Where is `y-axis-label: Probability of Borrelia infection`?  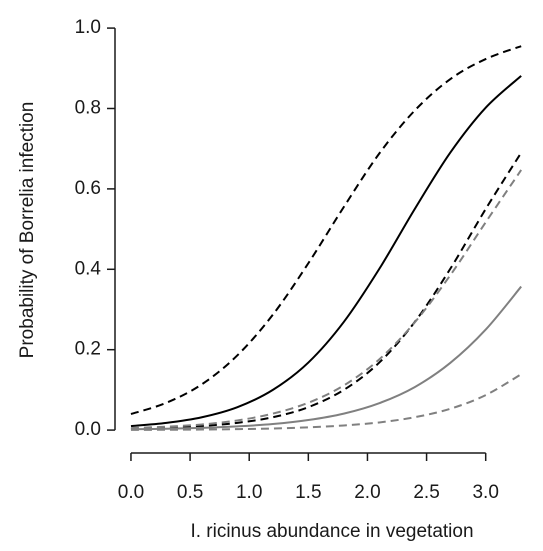 y-axis-label: Probability of Borrelia infection is located at coordinates (27, 230).